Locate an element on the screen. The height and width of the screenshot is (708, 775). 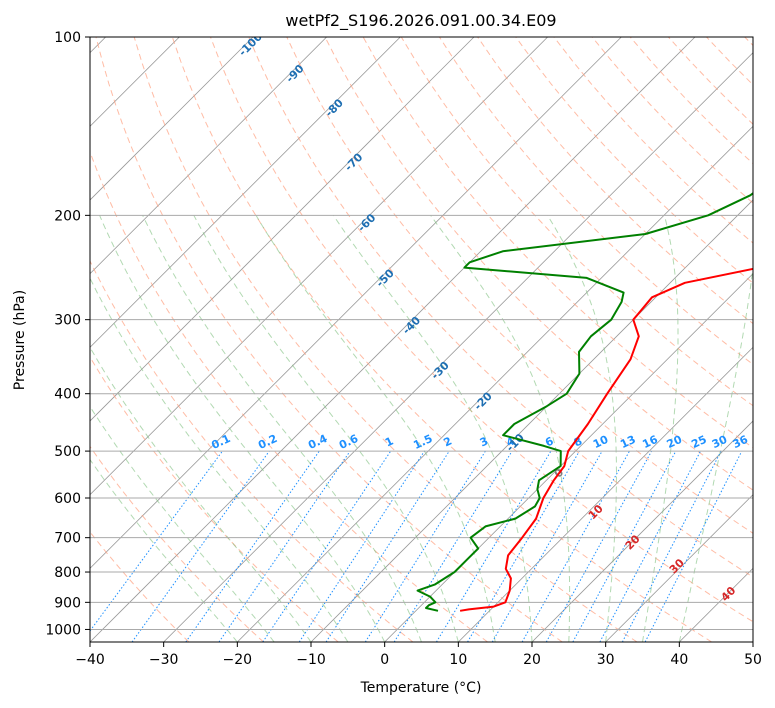
wet-bulb-label: 10 is located at coordinates (596, 512).